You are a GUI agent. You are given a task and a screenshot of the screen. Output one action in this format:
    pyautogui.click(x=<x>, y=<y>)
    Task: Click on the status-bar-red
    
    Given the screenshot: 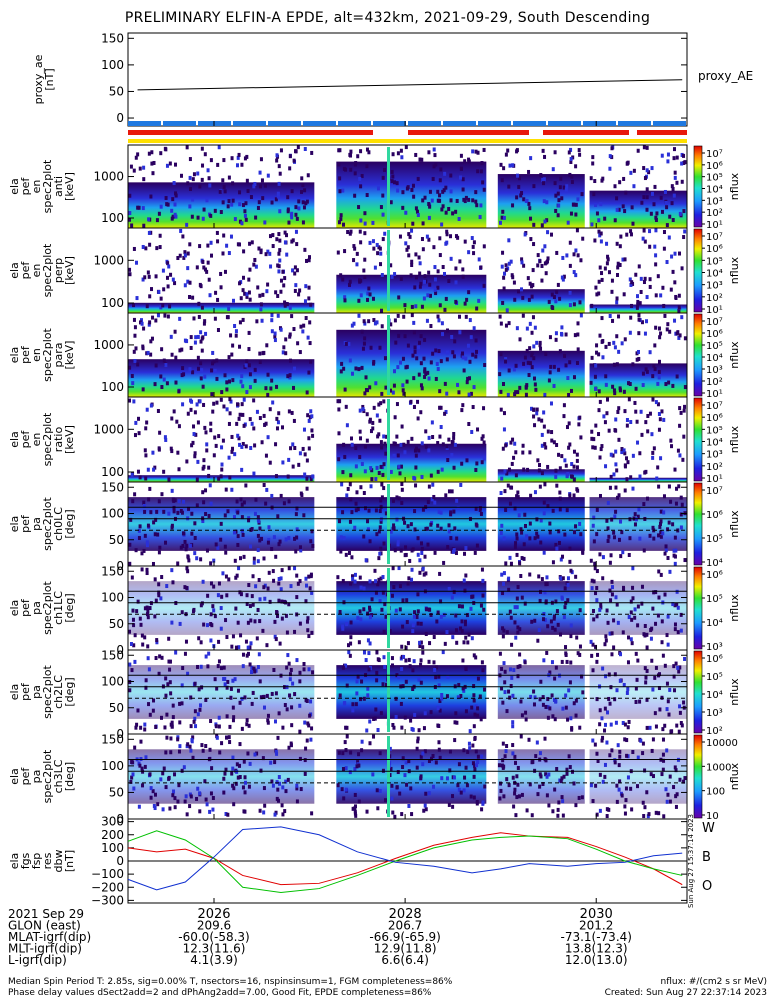 What is the action you would take?
    pyautogui.click(x=468, y=132)
    